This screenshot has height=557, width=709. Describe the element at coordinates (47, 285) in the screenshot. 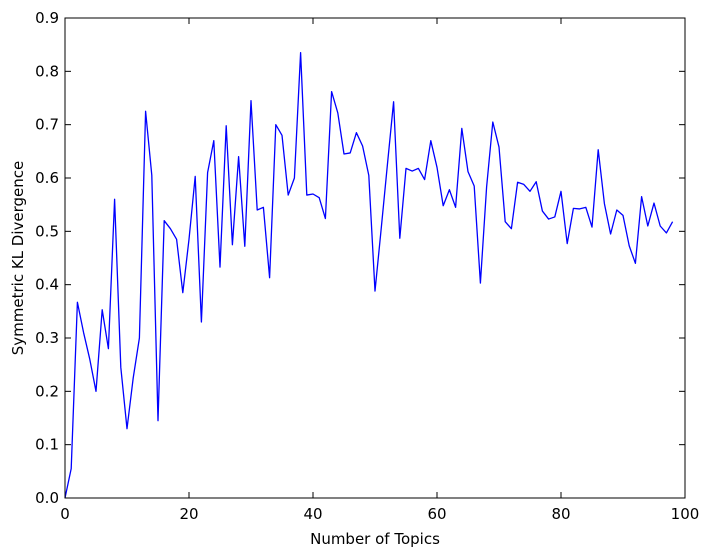

I see `y-tick-label: 0.4` at that location.